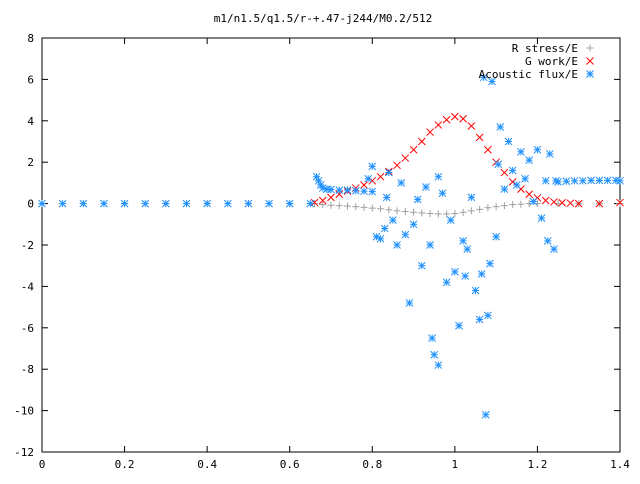 This screenshot has height=484, width=640. What do you see at coordinates (30, 204) in the screenshot?
I see `y-tick-label: 0` at bounding box center [30, 204].